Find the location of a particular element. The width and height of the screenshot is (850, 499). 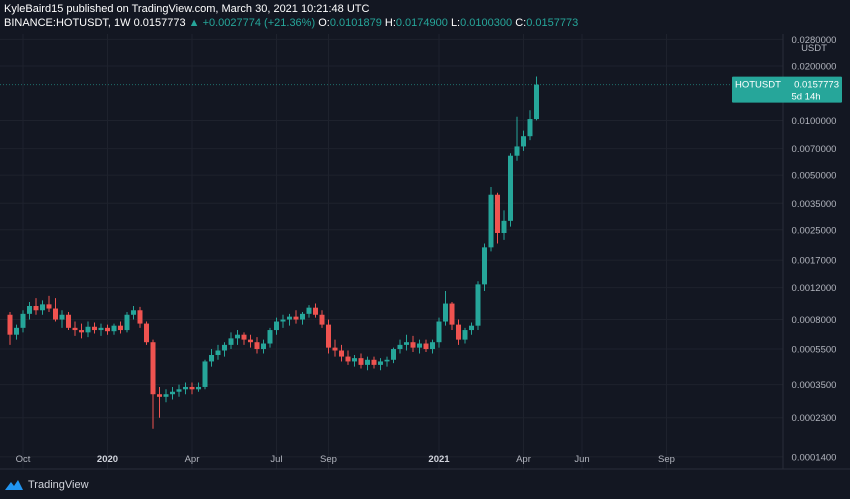

price-tick-label: 0.0070000 is located at coordinates (814, 149).